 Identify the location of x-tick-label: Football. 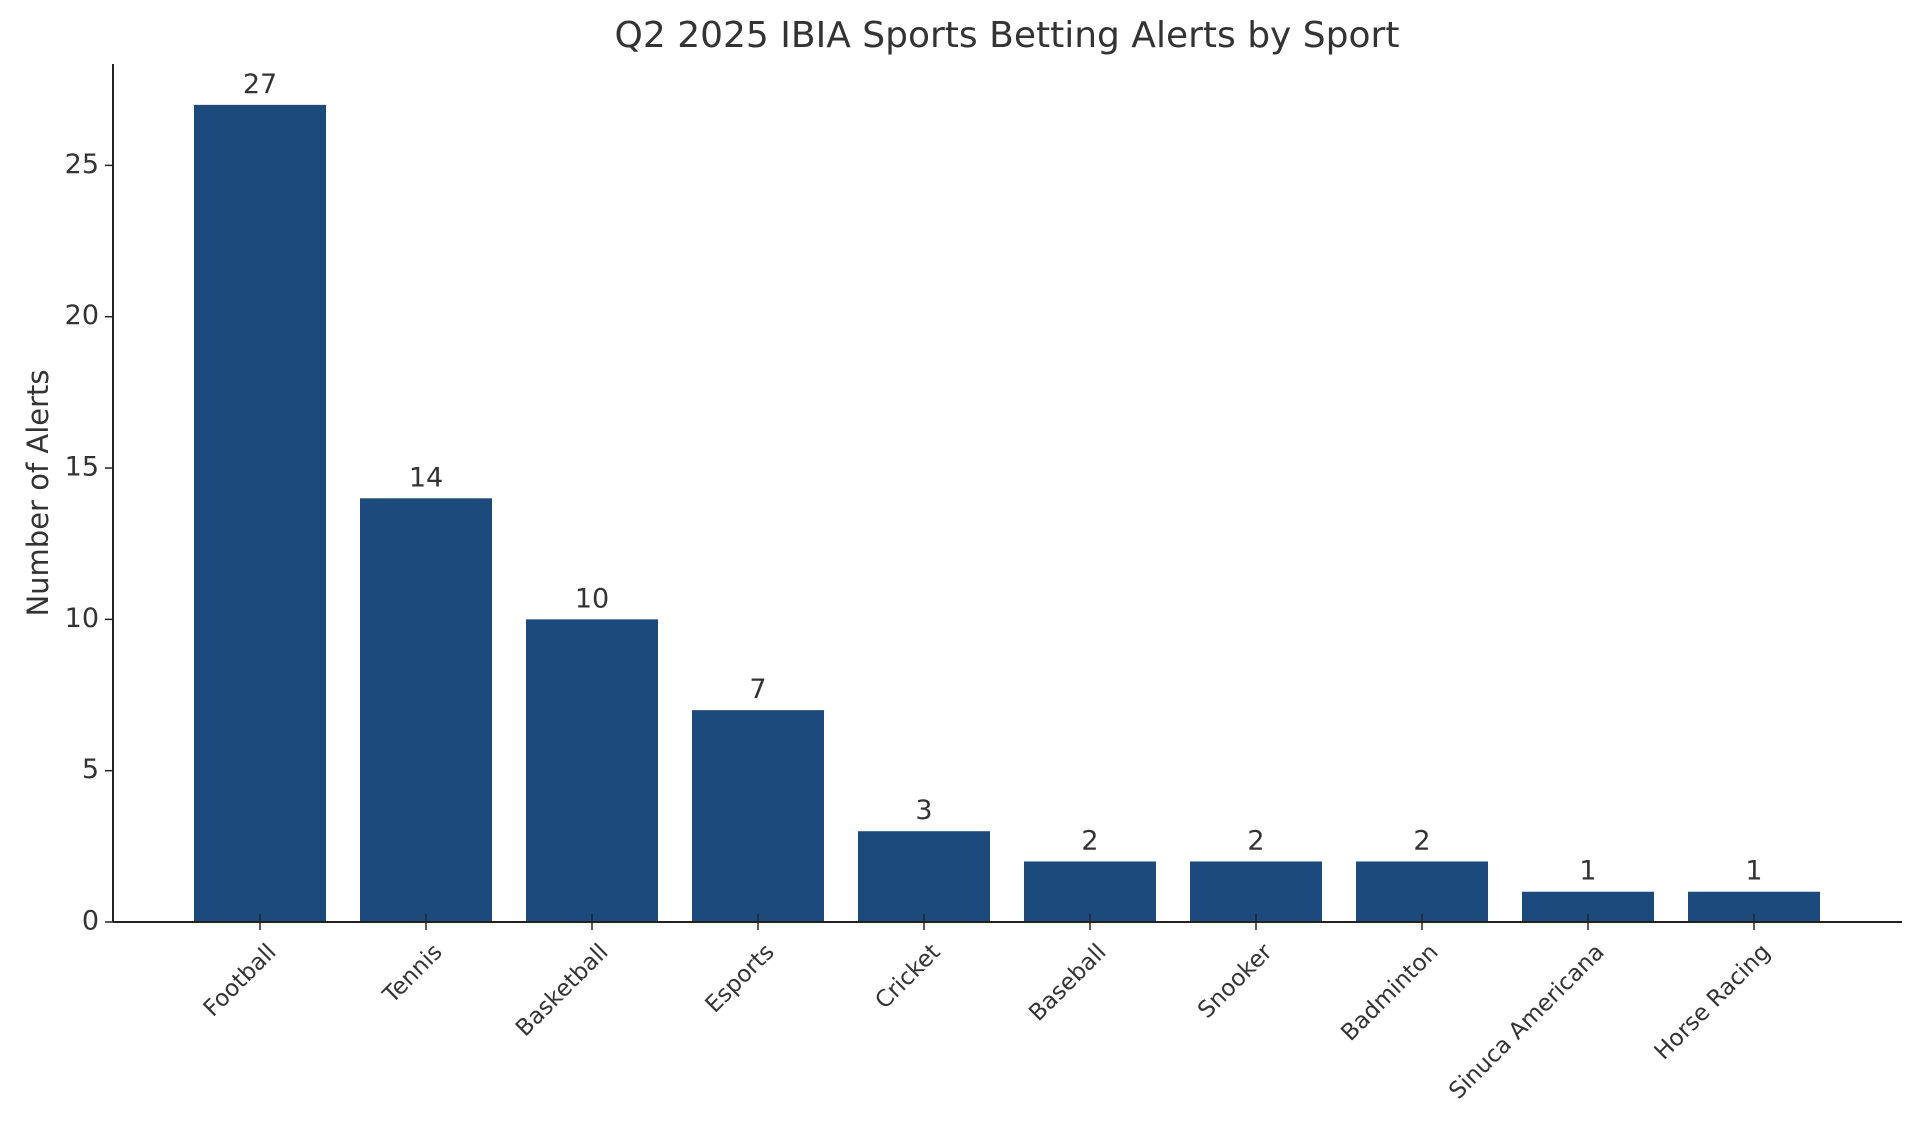
(240, 980).